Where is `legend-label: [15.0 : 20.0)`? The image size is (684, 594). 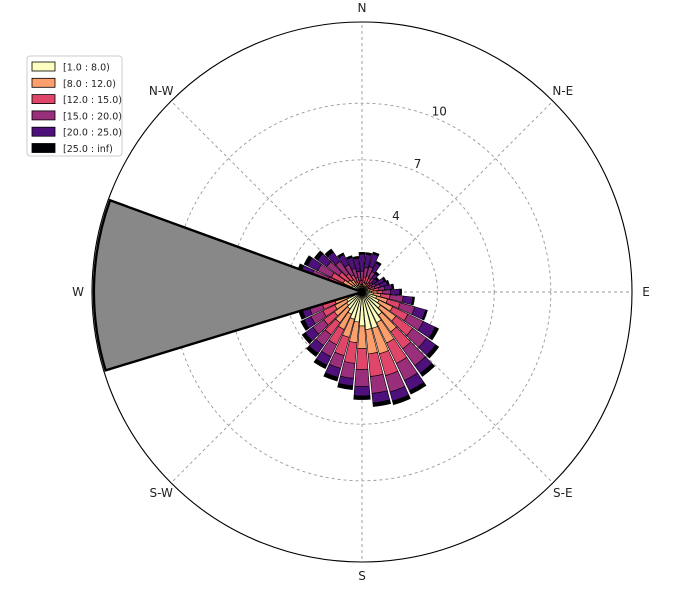 legend-label: [15.0 : 20.0) is located at coordinates (92, 116).